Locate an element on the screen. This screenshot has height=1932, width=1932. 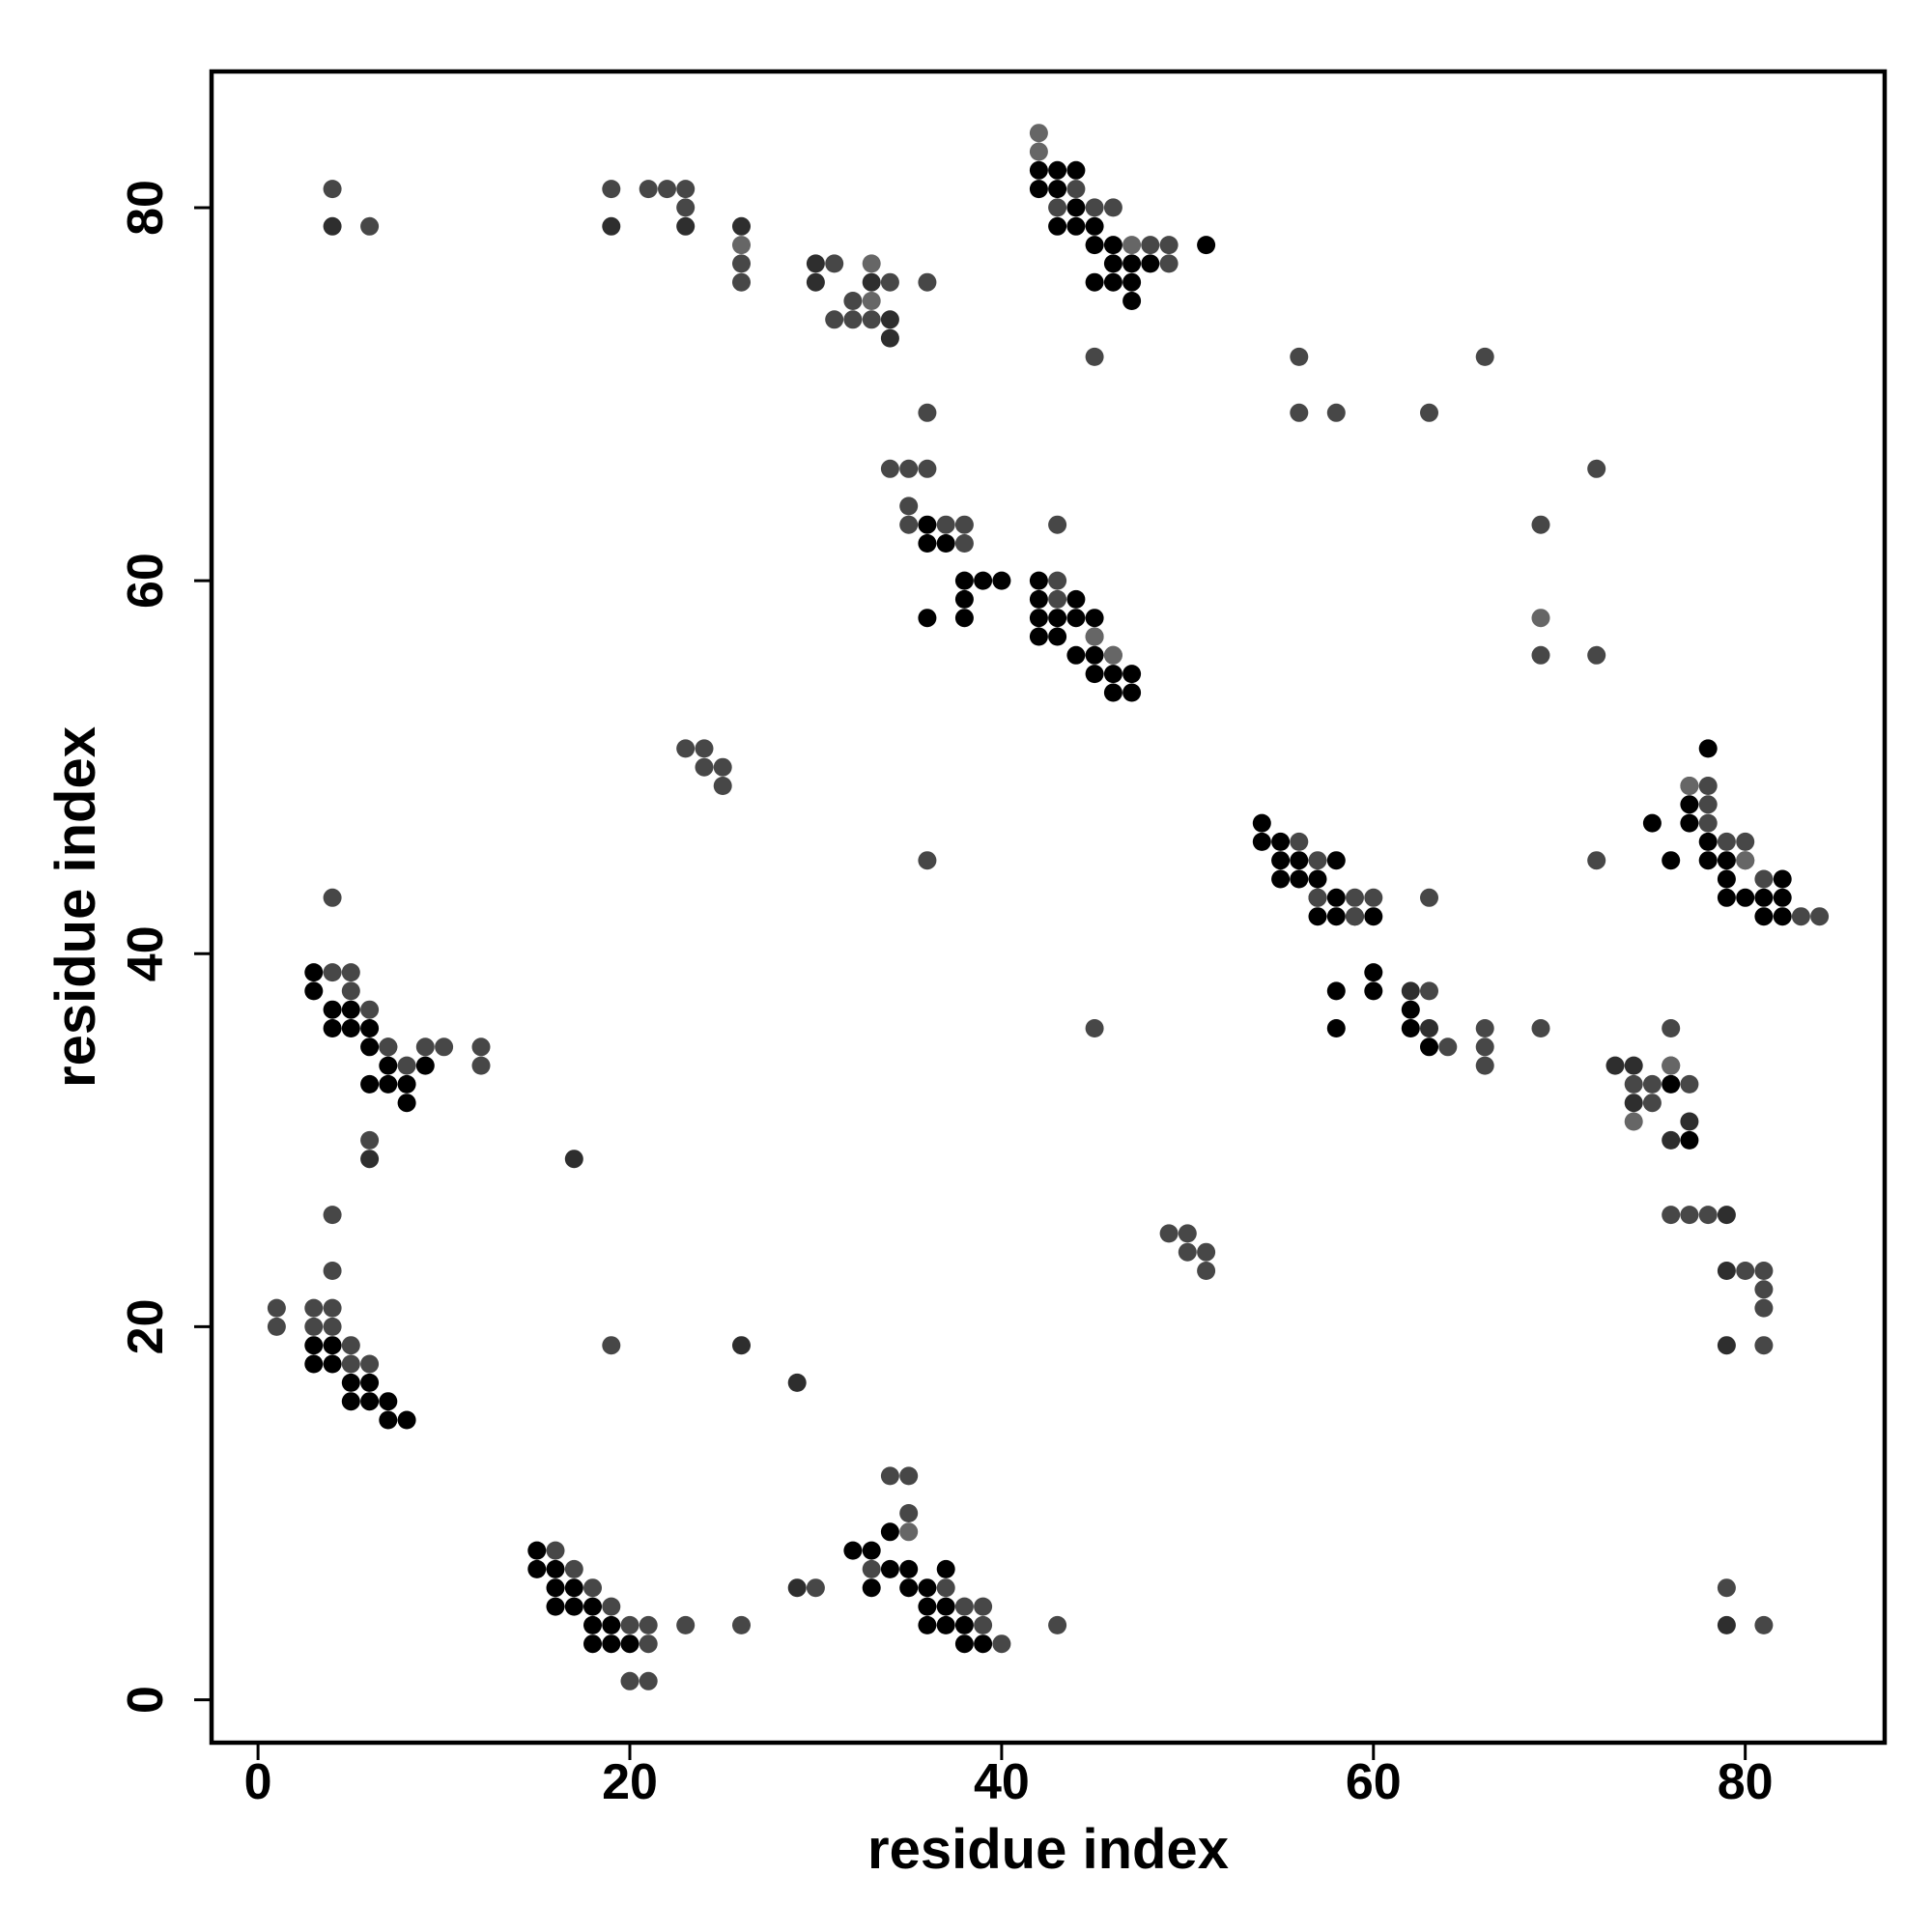
y-tick-label: 60 is located at coordinates (146, 581).